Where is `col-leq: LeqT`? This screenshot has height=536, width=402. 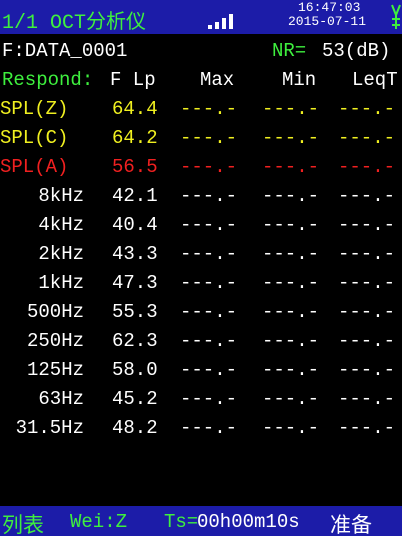 col-leq: LeqT is located at coordinates (375, 80).